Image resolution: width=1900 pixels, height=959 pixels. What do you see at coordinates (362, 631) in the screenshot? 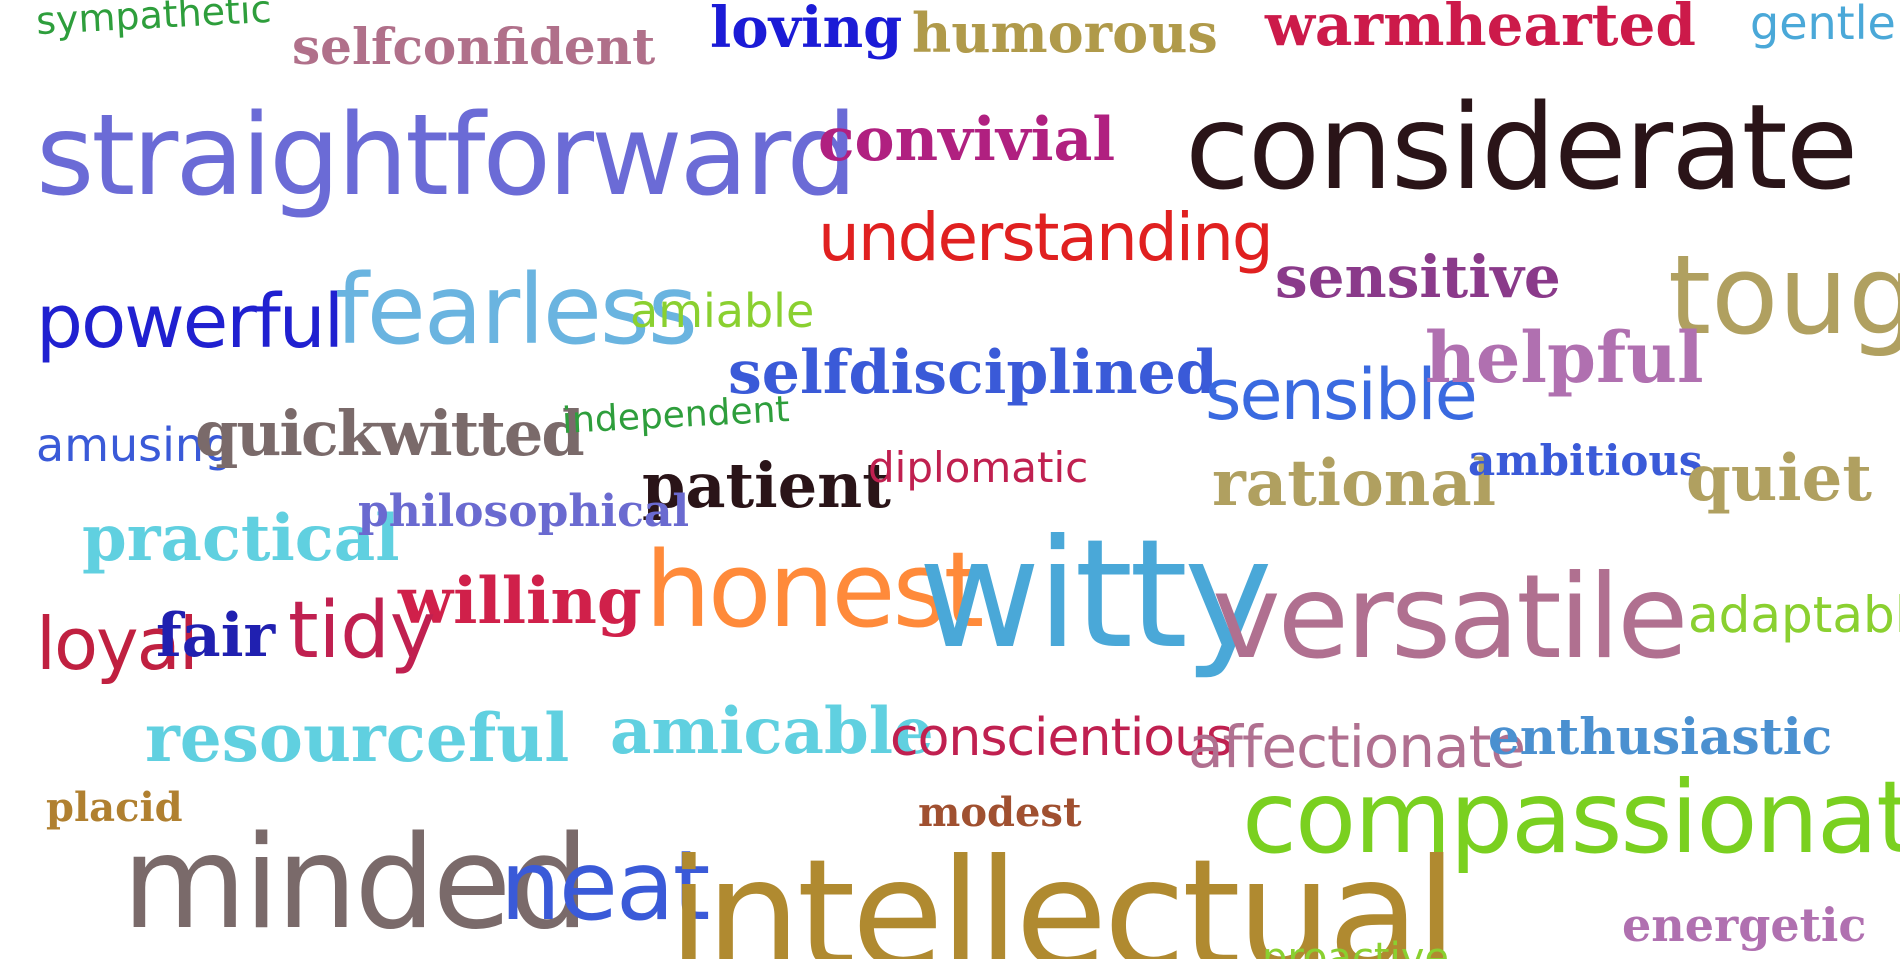
I see `word-tidy: tidy` at bounding box center [362, 631].